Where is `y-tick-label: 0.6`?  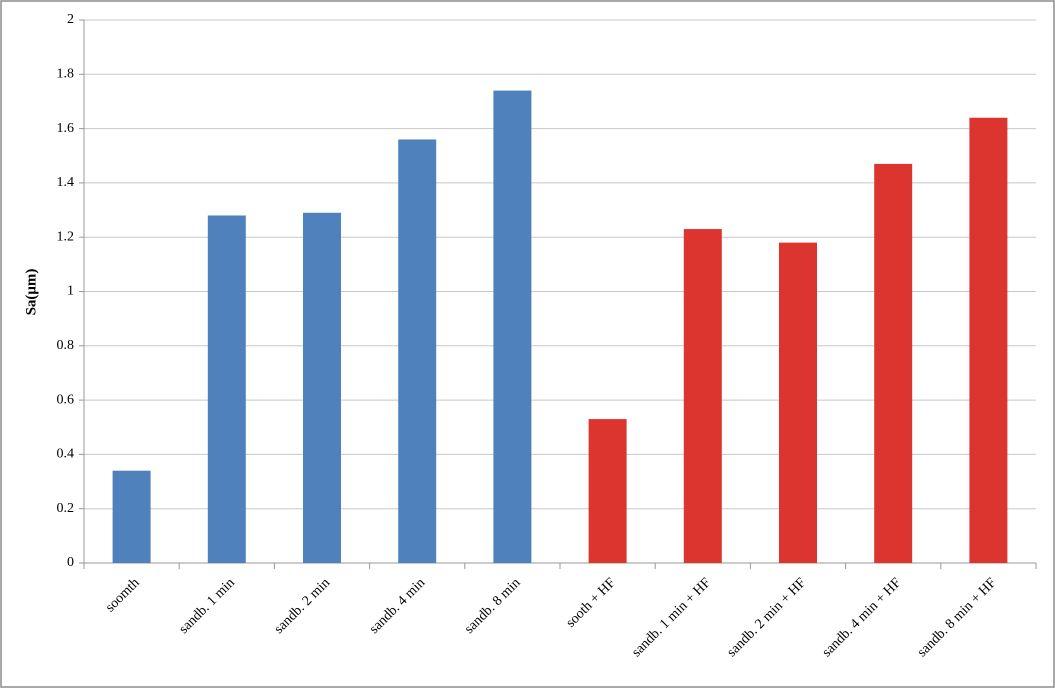
y-tick-label: 0.6 is located at coordinates (66, 399).